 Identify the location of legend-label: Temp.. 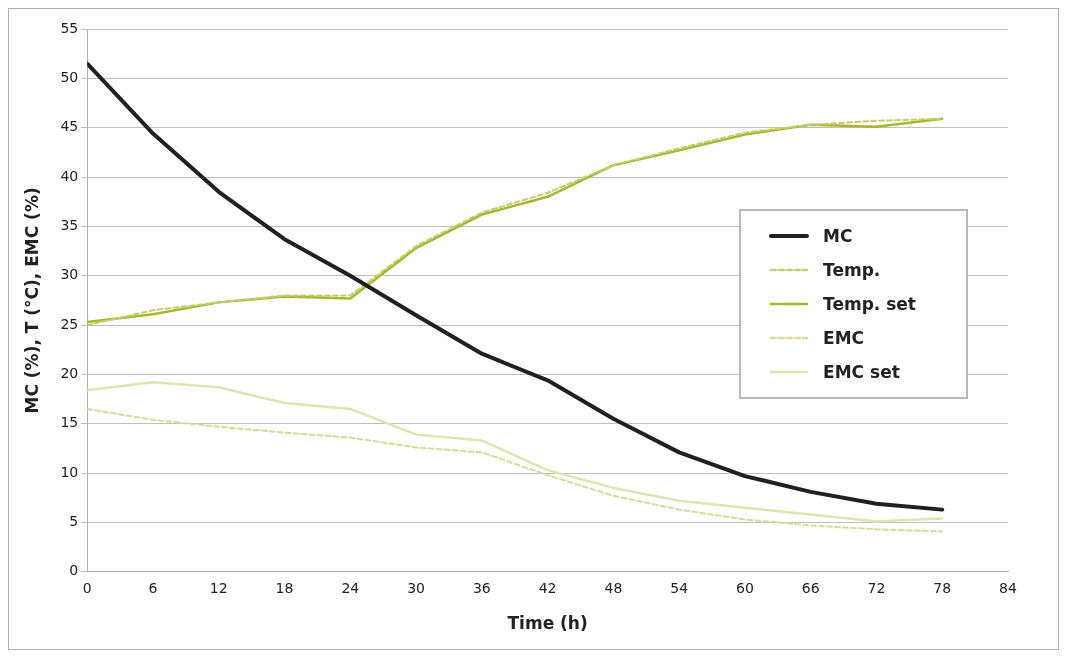
(852, 270).